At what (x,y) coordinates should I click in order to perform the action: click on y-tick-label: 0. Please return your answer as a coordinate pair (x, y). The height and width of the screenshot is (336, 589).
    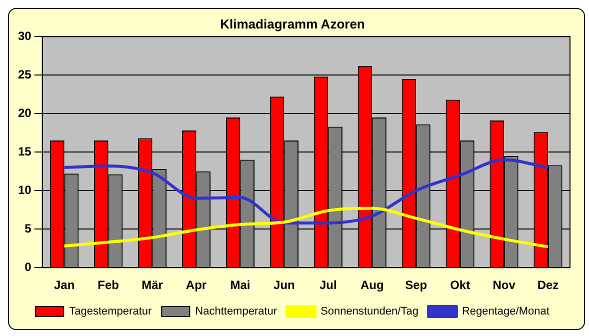
    Looking at the image, I should click on (28, 267).